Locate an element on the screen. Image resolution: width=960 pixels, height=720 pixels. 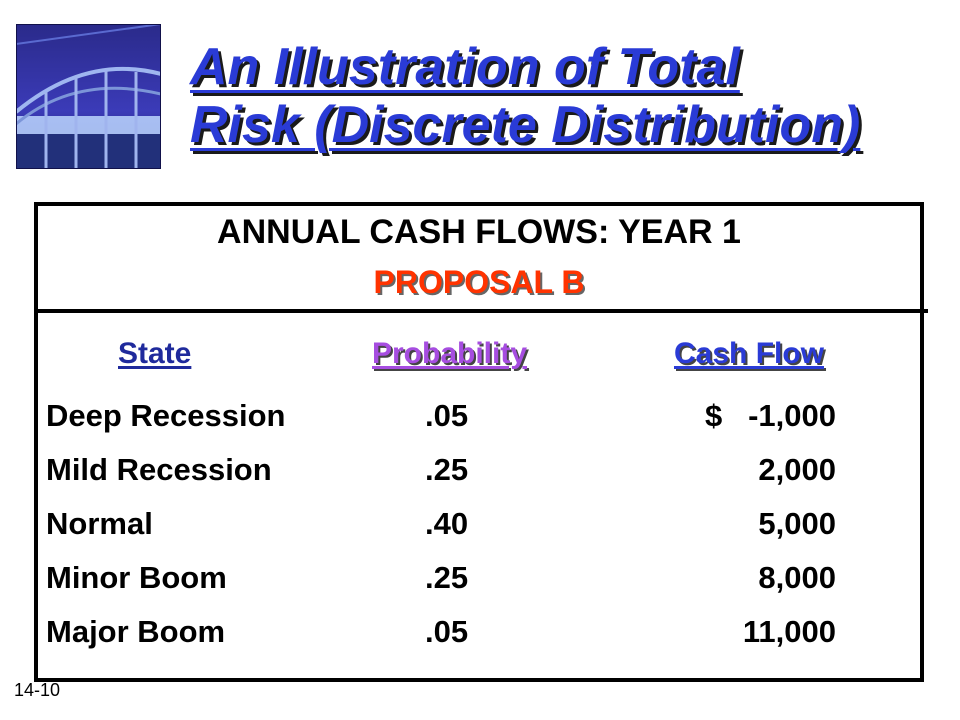
cash-flow-cell: 8,000 is located at coordinates (797, 577).